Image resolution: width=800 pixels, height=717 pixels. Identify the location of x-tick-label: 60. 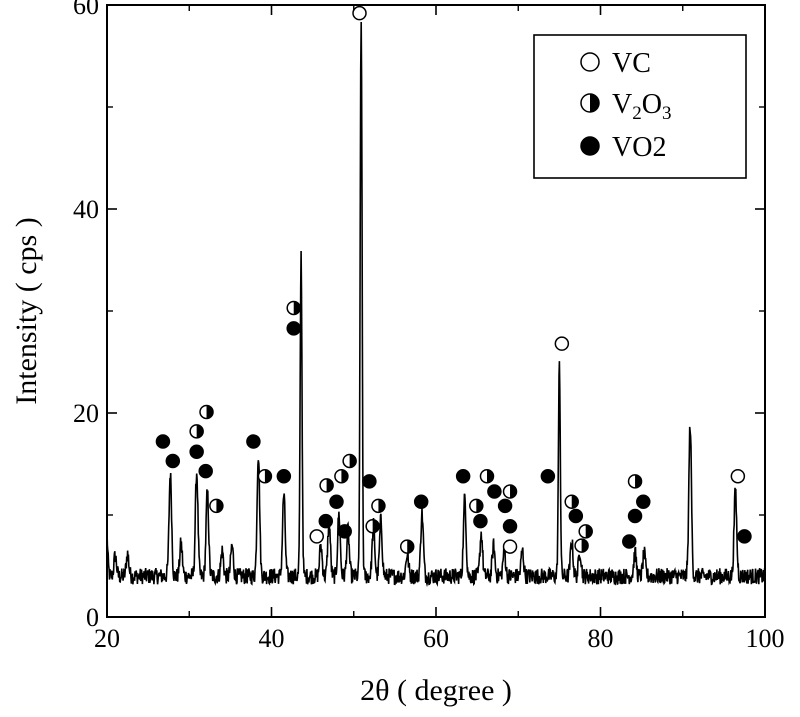
(436, 638).